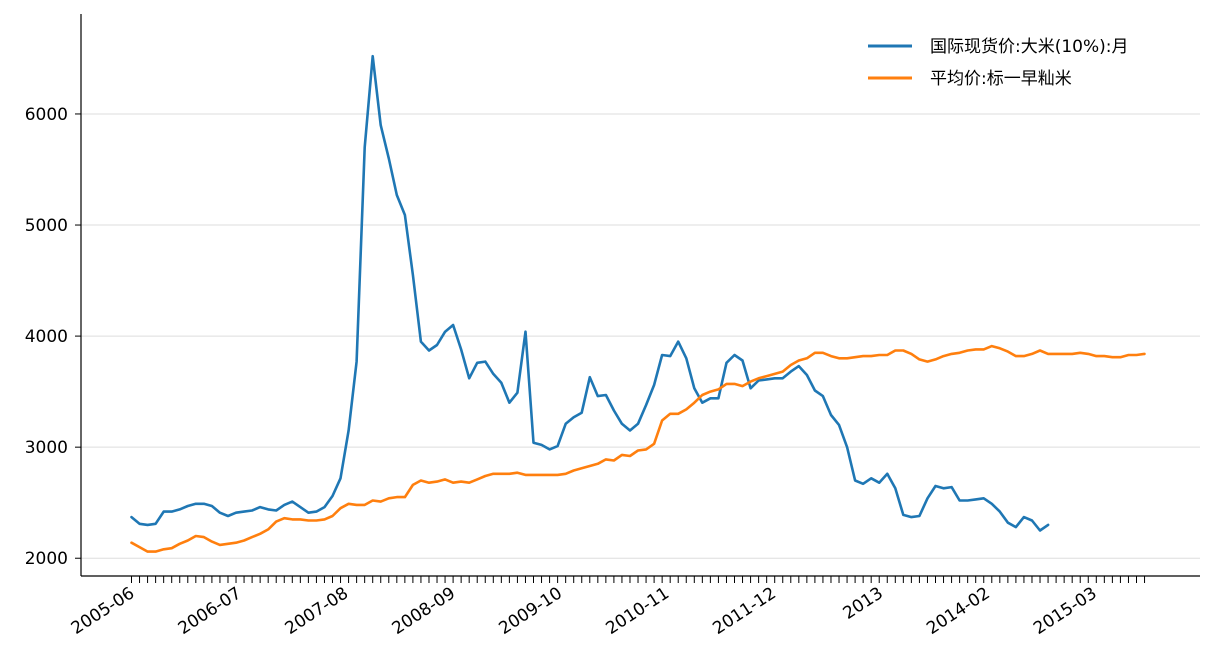 Image resolution: width=1216 pixels, height=672 pixels. Describe the element at coordinates (530, 610) in the screenshot. I see `x-tick-label: 2009-10` at that location.